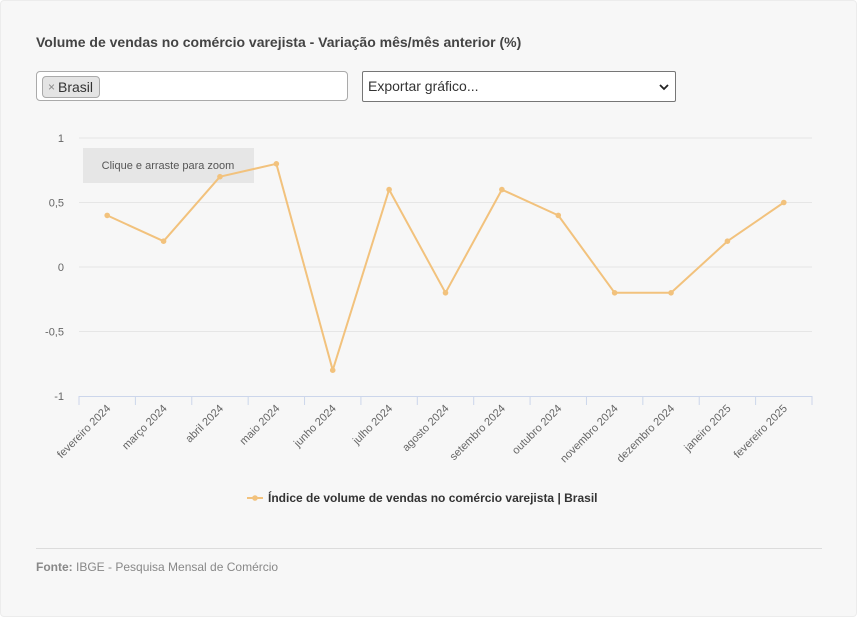  I want to click on x-tick-label: setembro 2024, so click(478, 433).